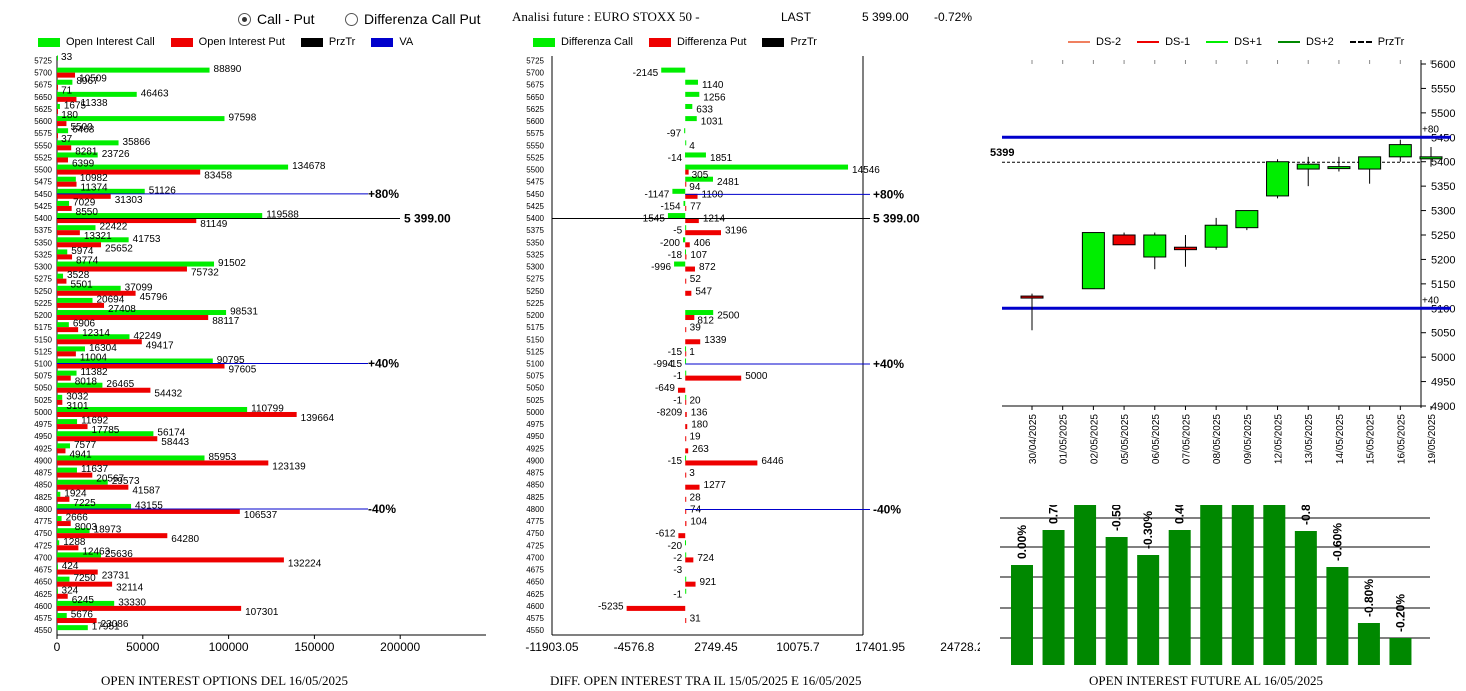 The image size is (1466, 691). Describe the element at coordinates (1430, 300) in the screenshot. I see `level-line-label: +40` at that location.